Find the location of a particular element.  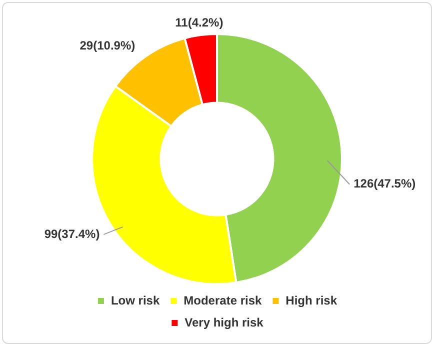

data-label: 126(47.5%) is located at coordinates (385, 183).